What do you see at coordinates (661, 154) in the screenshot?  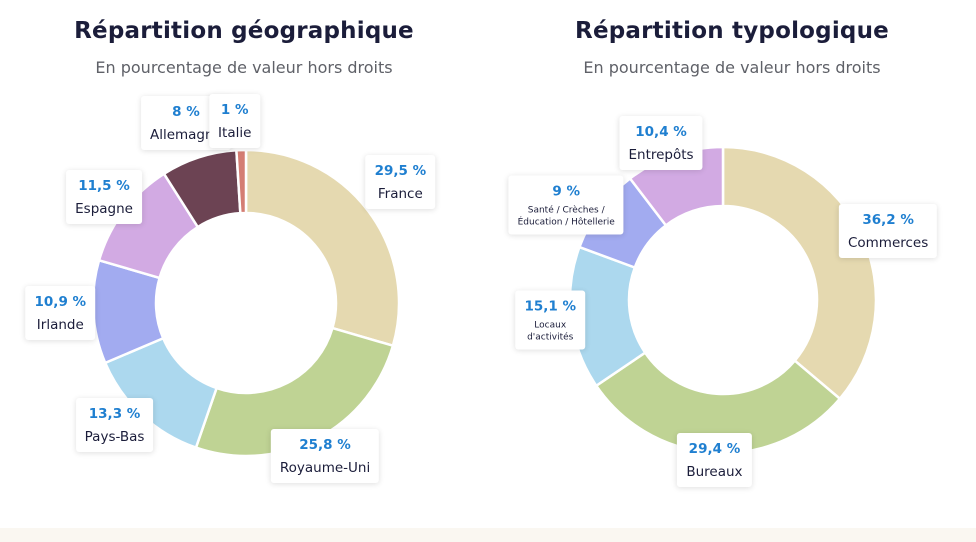 I see `data-label-category: Entrepôts` at bounding box center [661, 154].